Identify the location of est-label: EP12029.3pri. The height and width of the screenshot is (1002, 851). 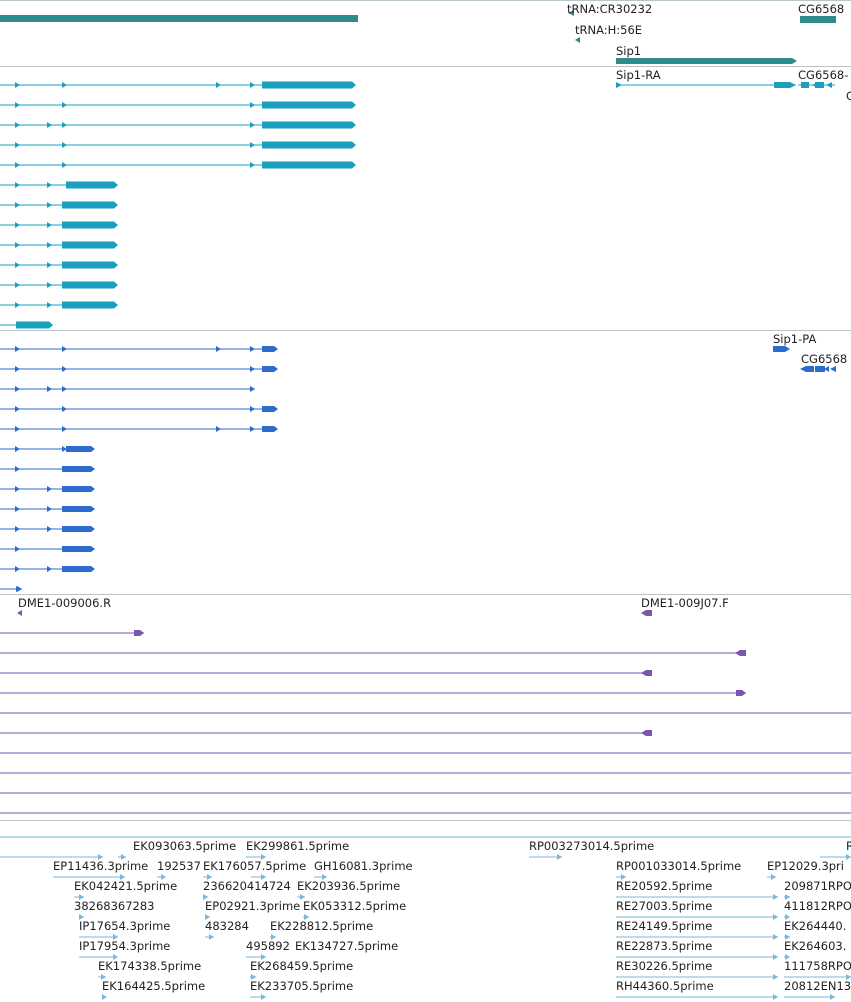
(805, 866).